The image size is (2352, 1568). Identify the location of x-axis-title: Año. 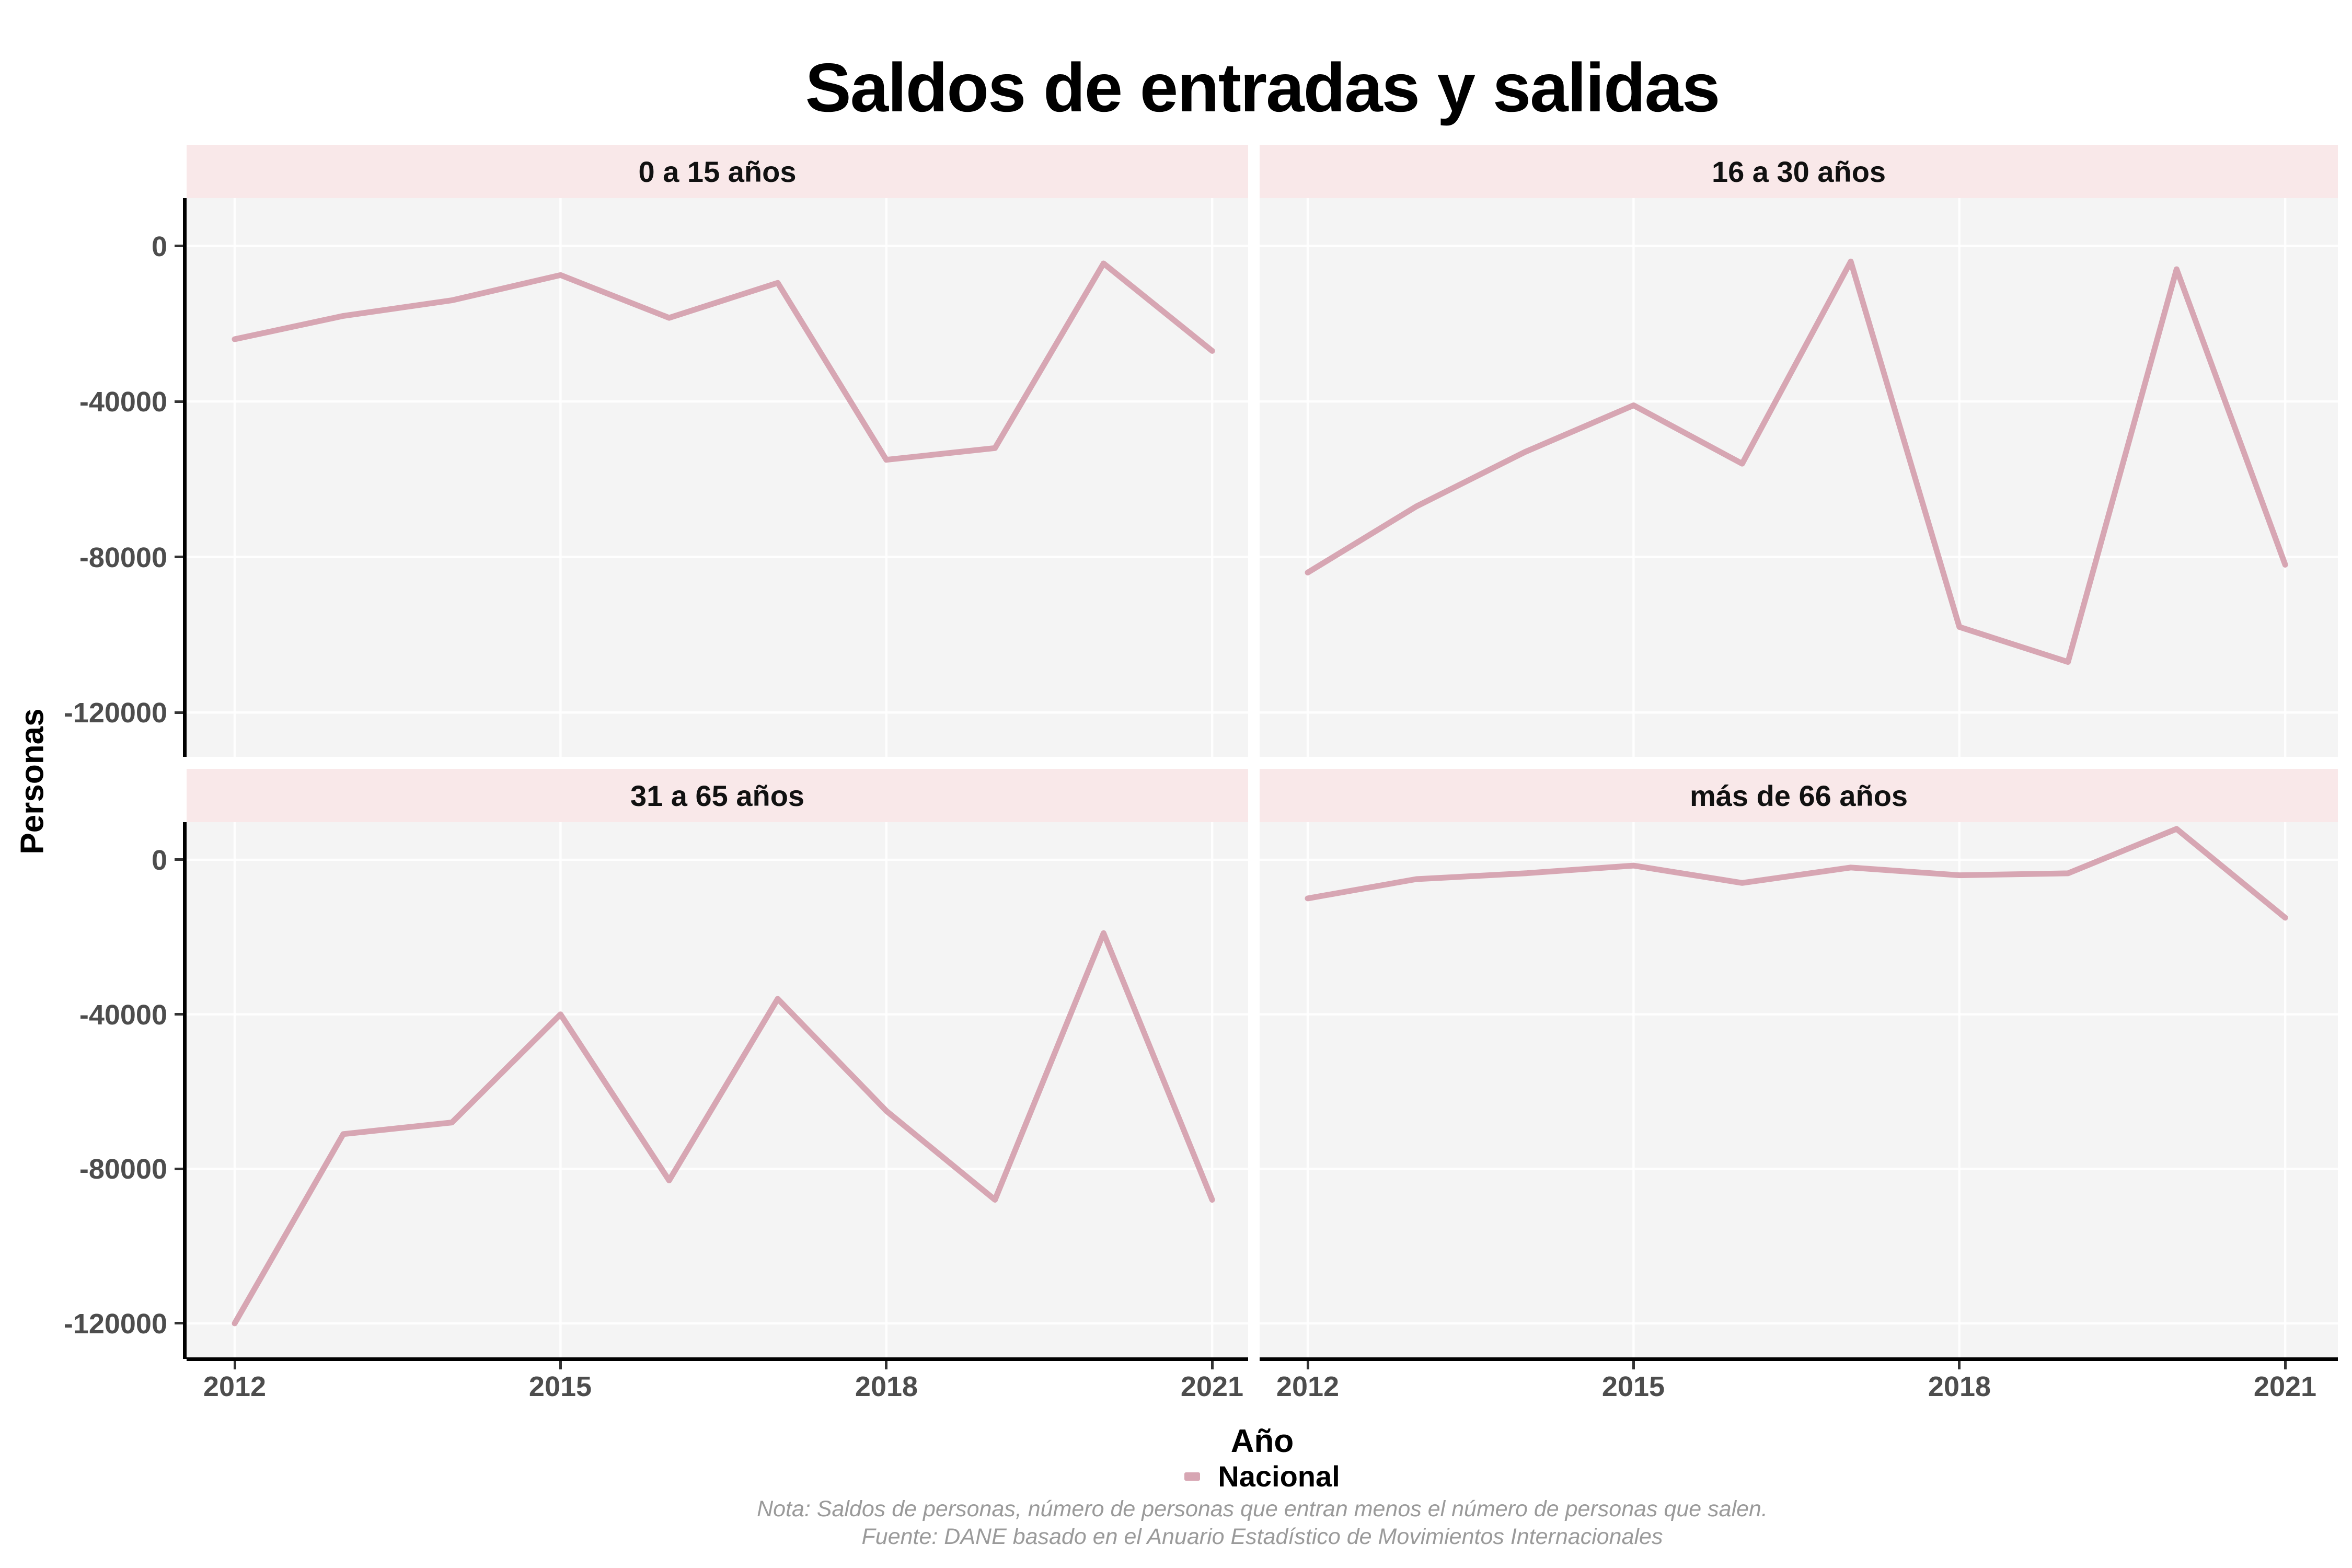
(1262, 1441).